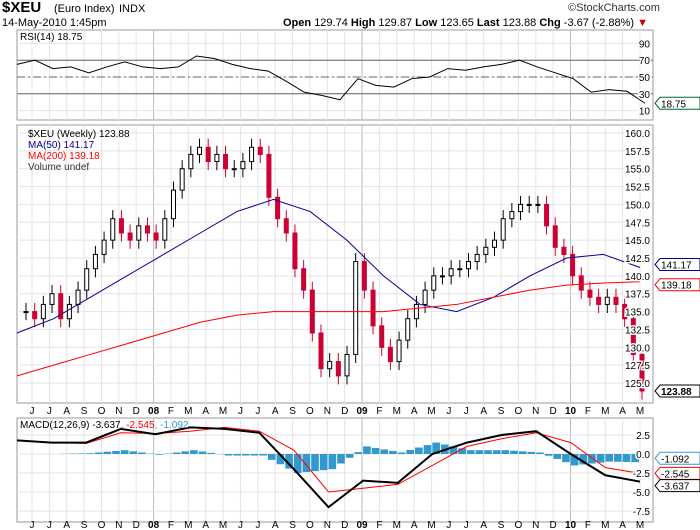 This screenshot has width=700, height=530. I want to click on last-value: 123.88, so click(519, 23).